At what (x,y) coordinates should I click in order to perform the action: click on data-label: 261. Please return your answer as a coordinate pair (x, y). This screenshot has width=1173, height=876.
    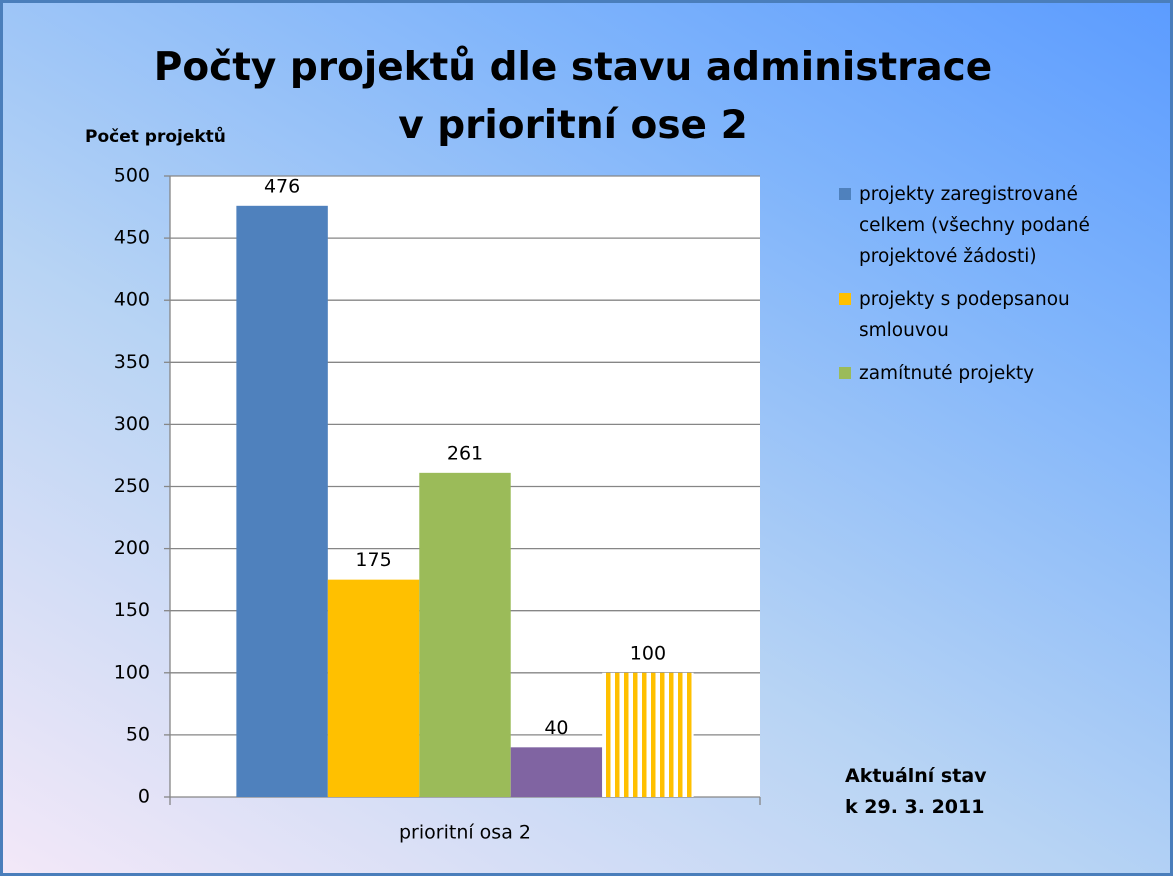
    Looking at the image, I should click on (465, 453).